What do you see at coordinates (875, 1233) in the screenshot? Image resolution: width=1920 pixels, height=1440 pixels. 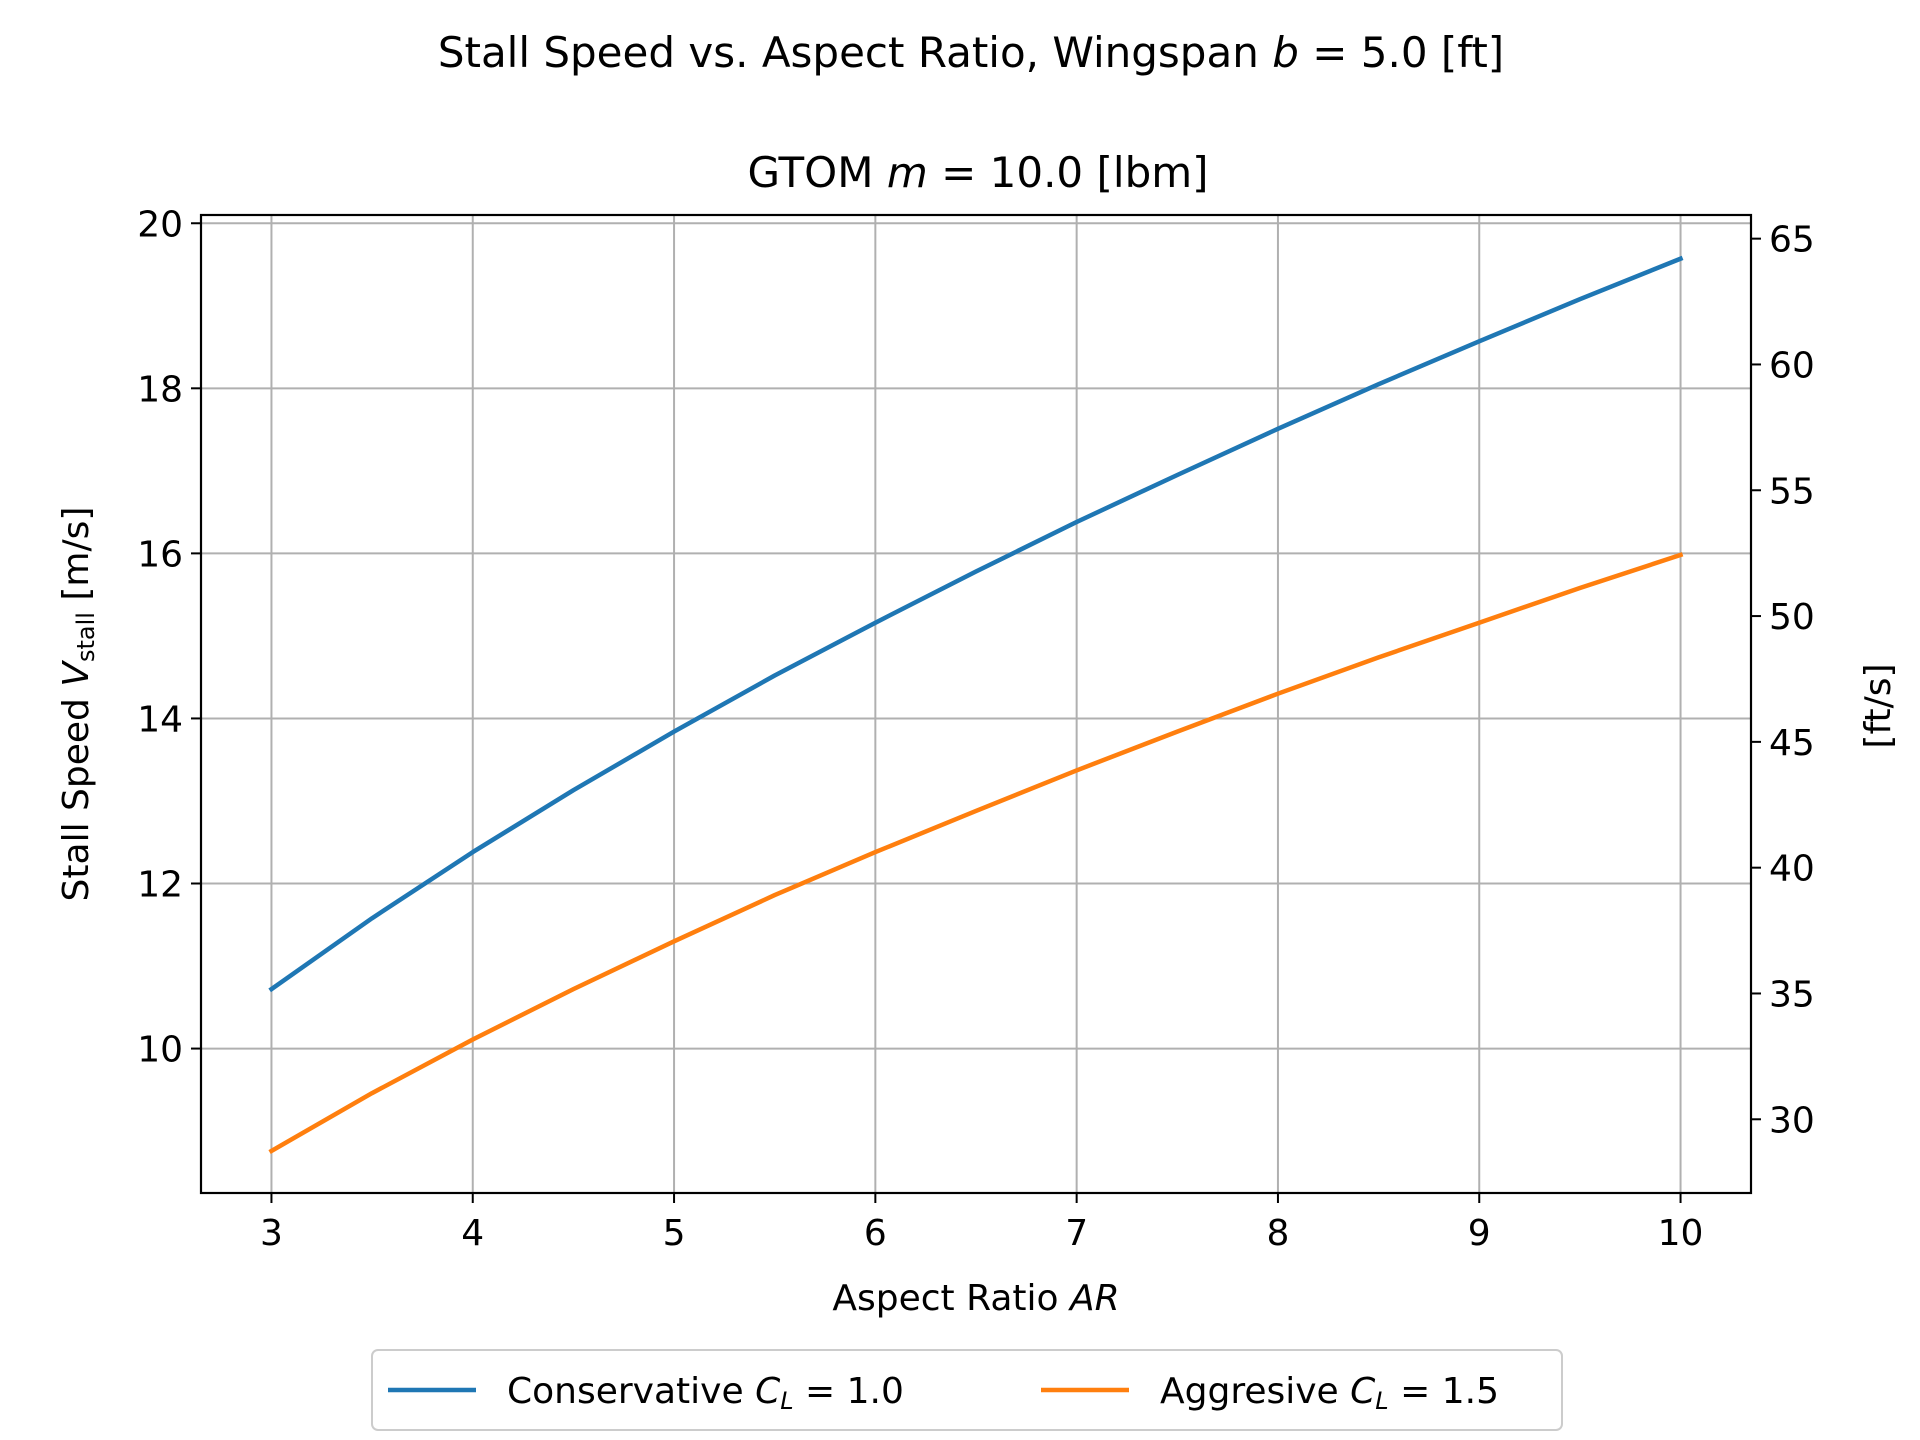 I see `x-tick-label: 6` at bounding box center [875, 1233].